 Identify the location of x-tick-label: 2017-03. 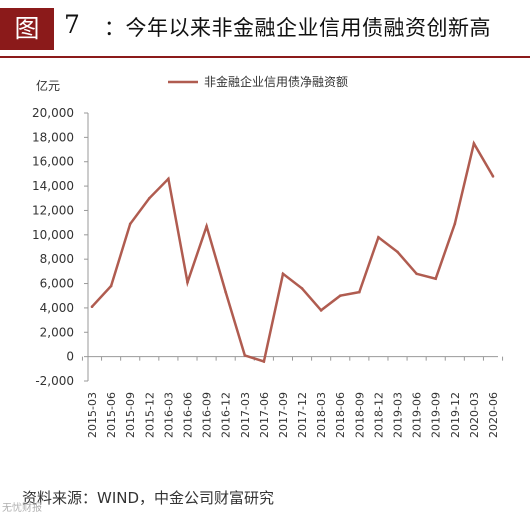
(245, 415).